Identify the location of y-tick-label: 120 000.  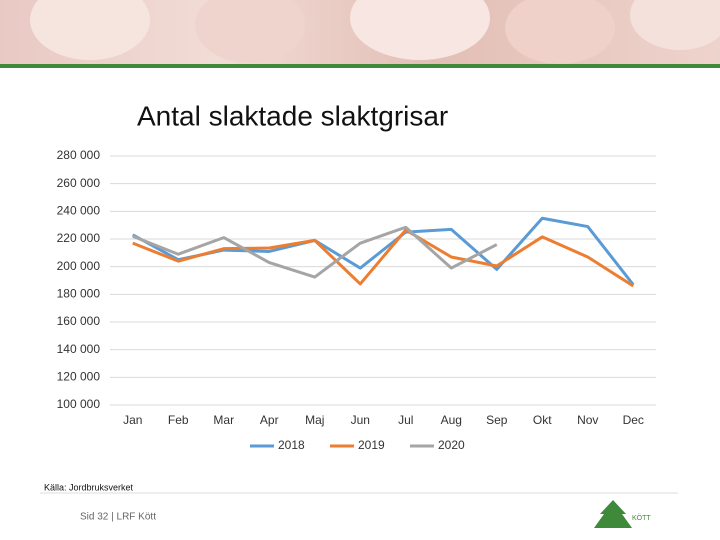
(79, 377).